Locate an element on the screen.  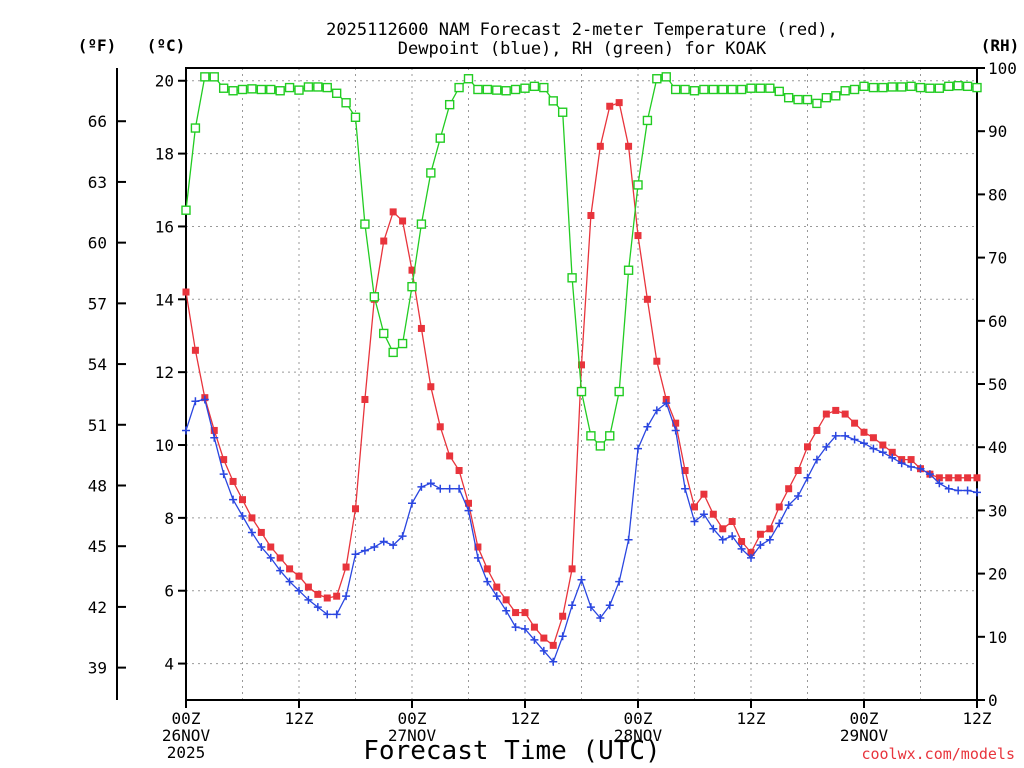
x-tick-label: 00Z is located at coordinates (864, 718).